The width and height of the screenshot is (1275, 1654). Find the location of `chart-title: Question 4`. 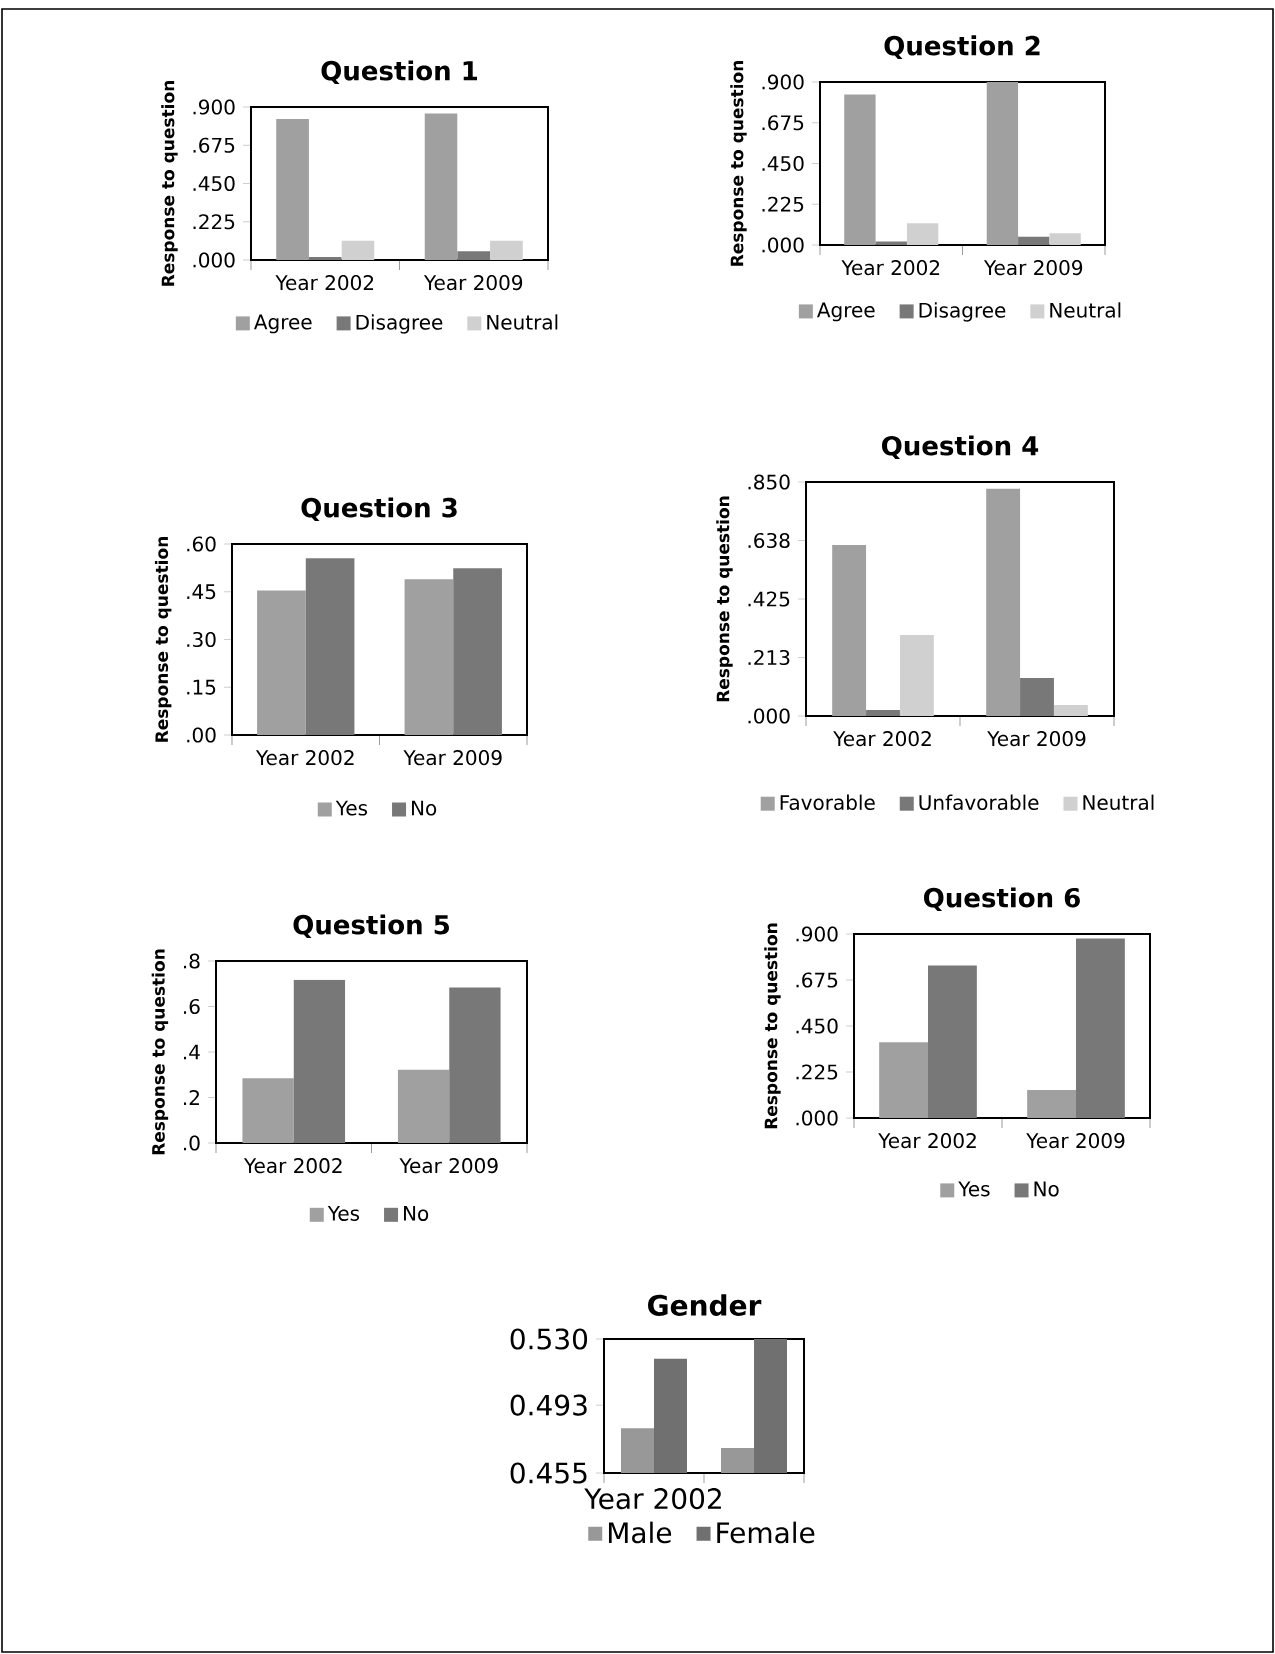

chart-title: Question 4 is located at coordinates (960, 447).